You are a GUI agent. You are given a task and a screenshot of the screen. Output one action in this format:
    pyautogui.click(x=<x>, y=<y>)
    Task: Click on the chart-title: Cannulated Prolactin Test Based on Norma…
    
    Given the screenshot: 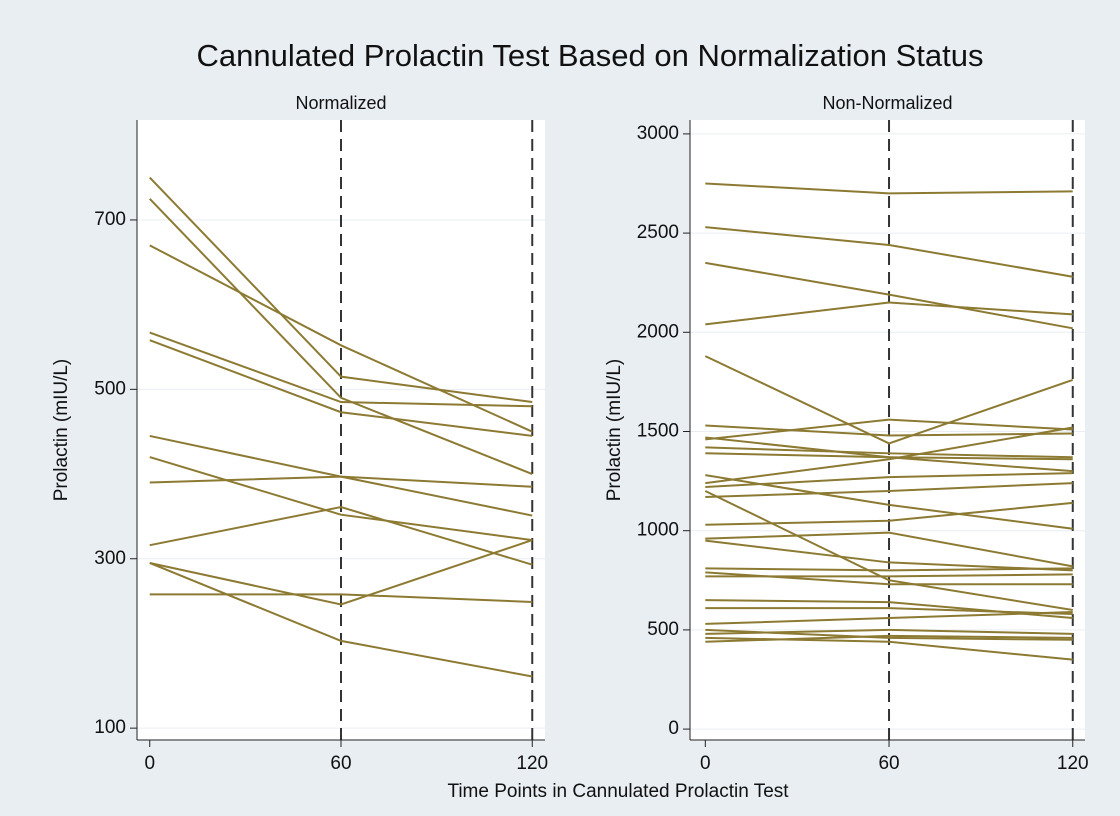 What is the action you would take?
    pyautogui.click(x=590, y=55)
    